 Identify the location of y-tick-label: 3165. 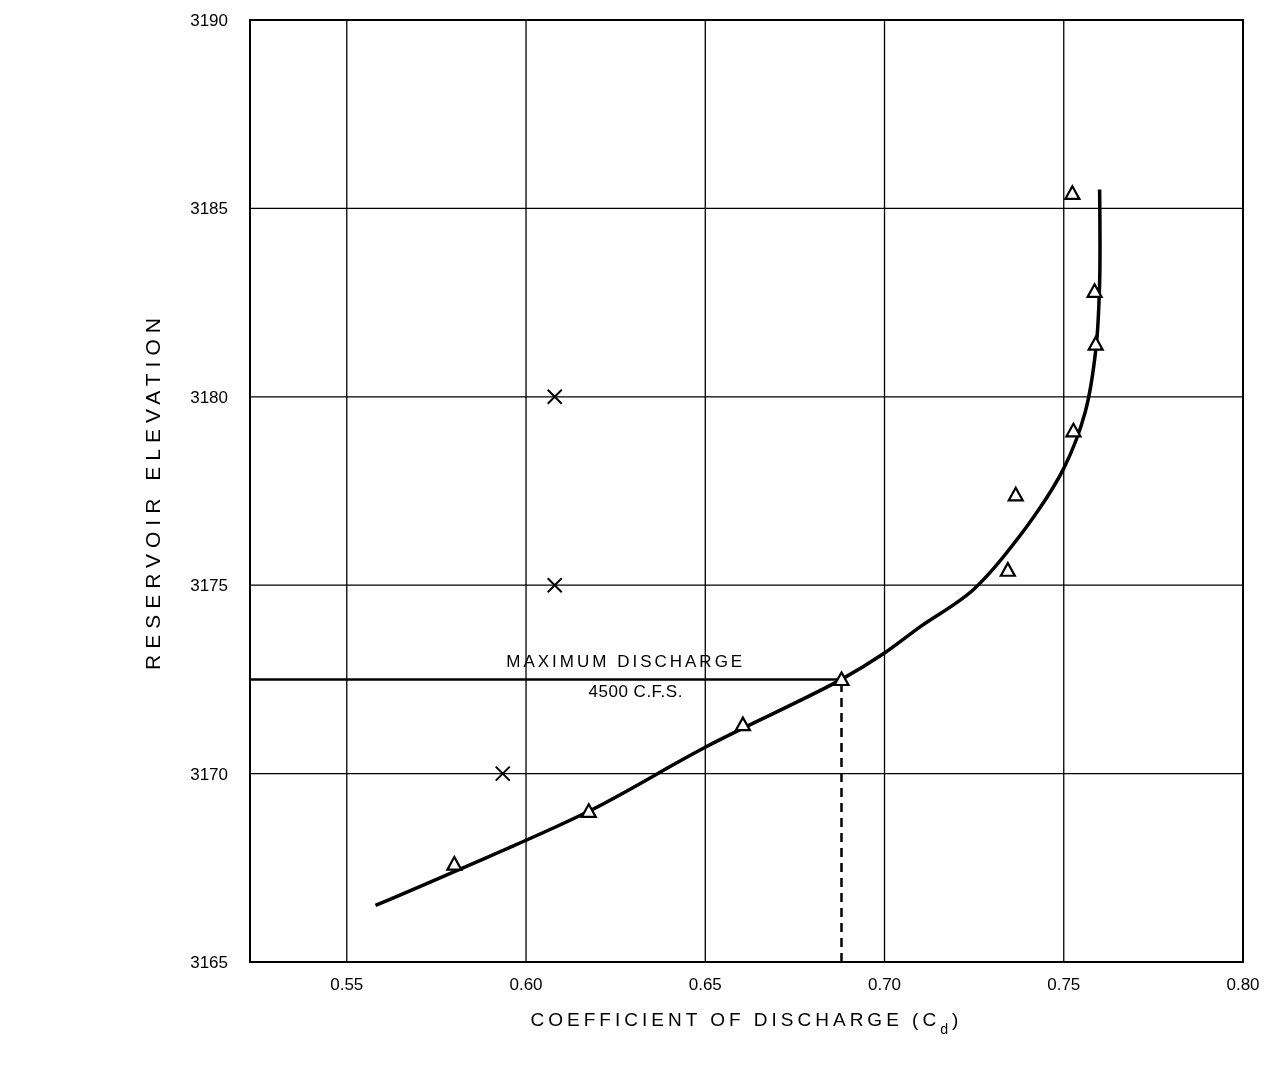
(209, 962).